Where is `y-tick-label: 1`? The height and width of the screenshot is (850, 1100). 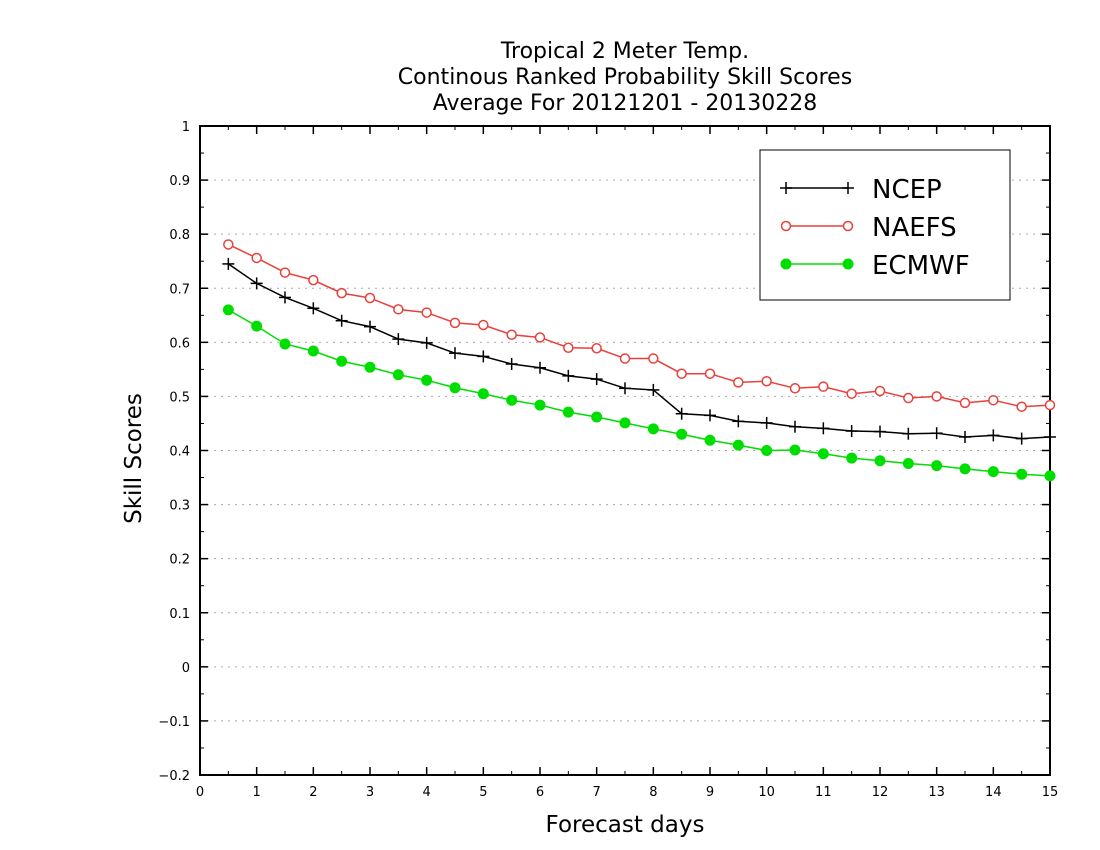
y-tick-label: 1 is located at coordinates (186, 127).